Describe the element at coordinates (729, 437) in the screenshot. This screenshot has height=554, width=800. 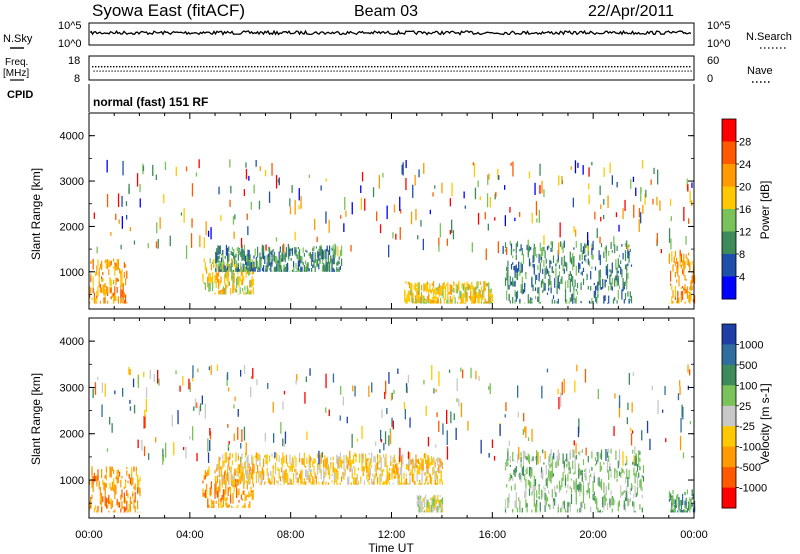
I see `velocity-colorbar-swatch` at that location.